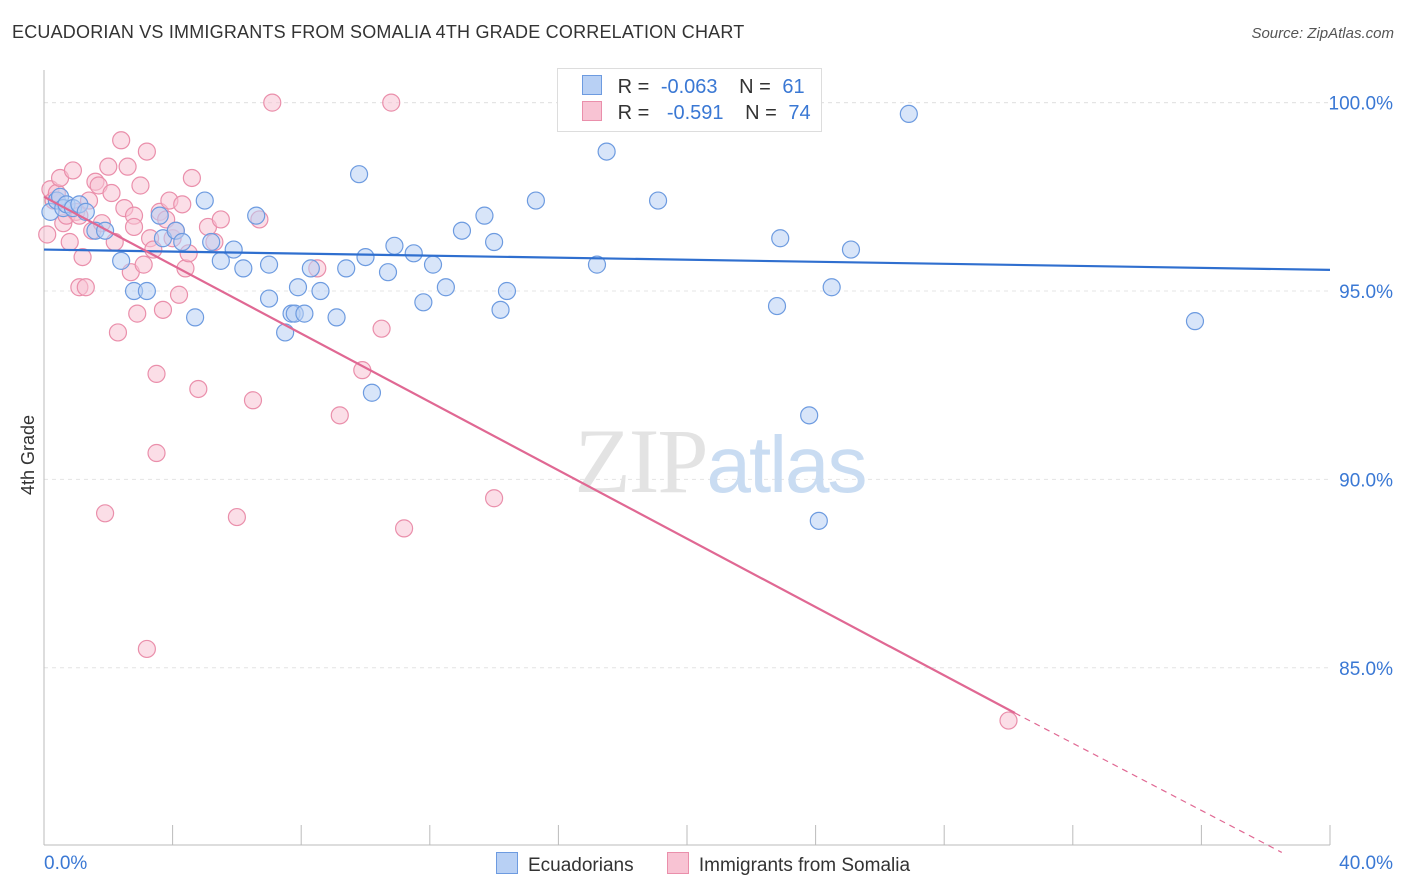 Image resolution: width=1406 pixels, height=892 pixels. I want to click on legend-row-somalia: R = -0.591 N = 74, so click(696, 114).